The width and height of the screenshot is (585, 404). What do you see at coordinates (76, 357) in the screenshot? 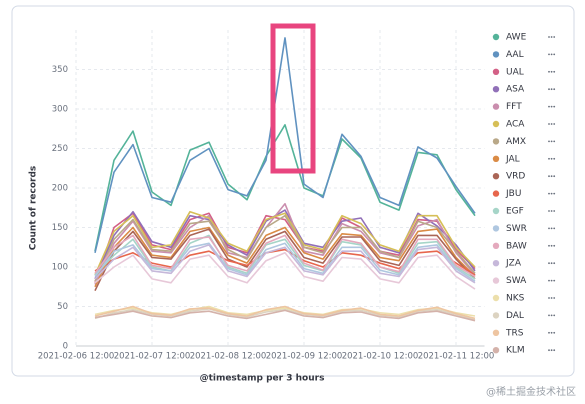
I see `x-tick-label: 2021-02-06 12:00` at bounding box center [76, 357].